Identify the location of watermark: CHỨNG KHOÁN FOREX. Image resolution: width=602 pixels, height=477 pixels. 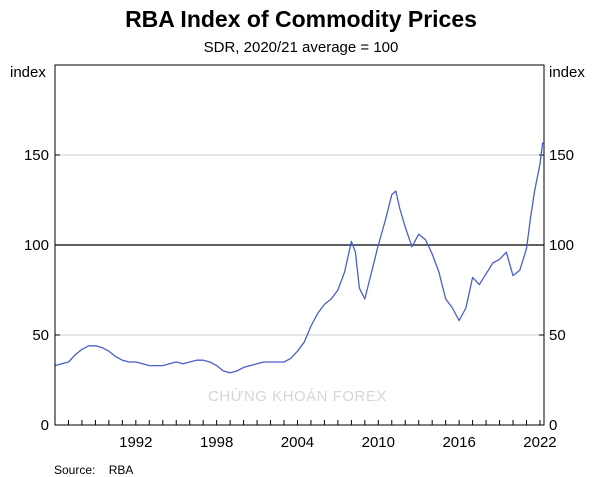
(297, 396).